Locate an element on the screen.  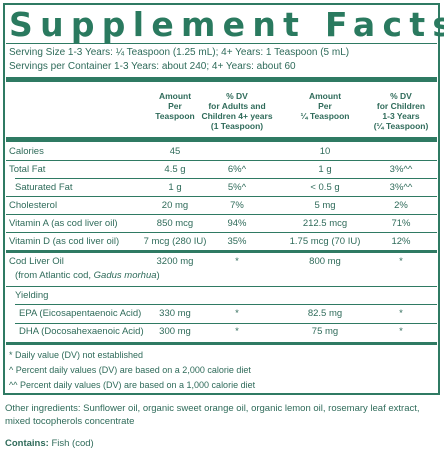
nutrient-name: Vitamin A (as cod liver oil) is located at coordinates (63, 223).